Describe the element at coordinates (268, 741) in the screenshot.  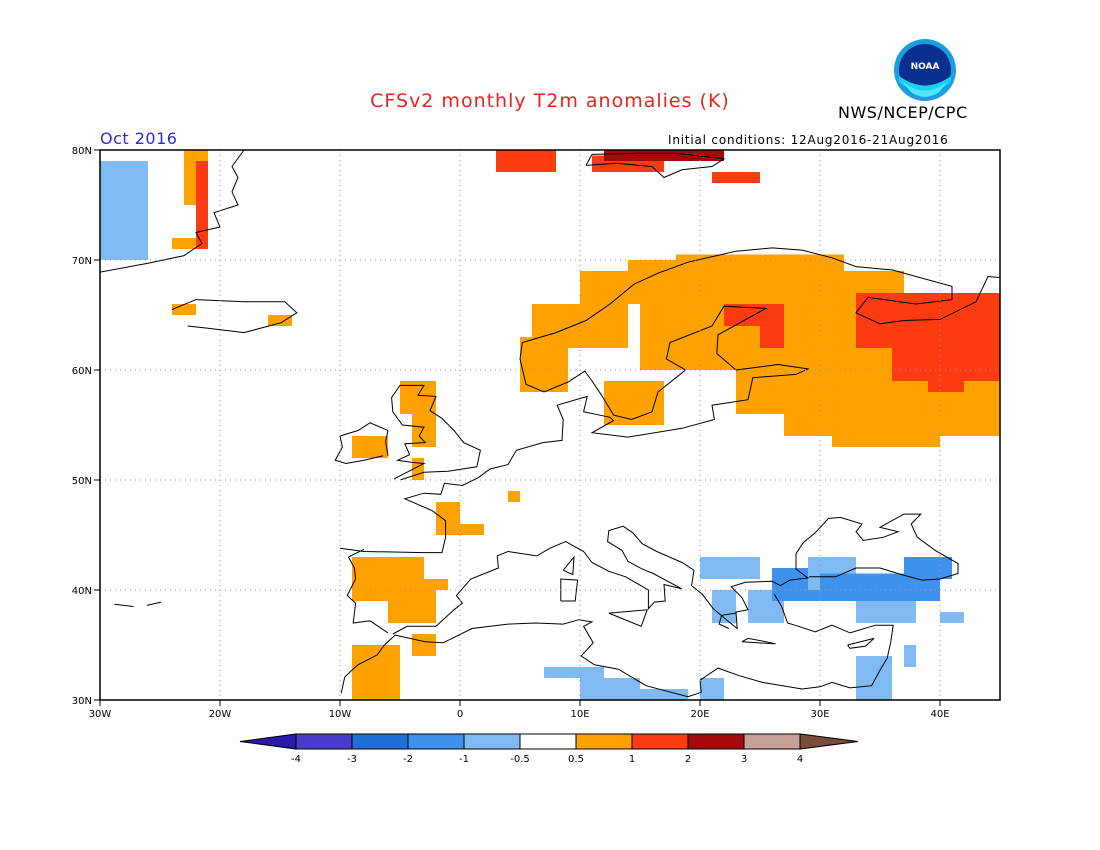
I see `colorbar-min-arrow` at that location.